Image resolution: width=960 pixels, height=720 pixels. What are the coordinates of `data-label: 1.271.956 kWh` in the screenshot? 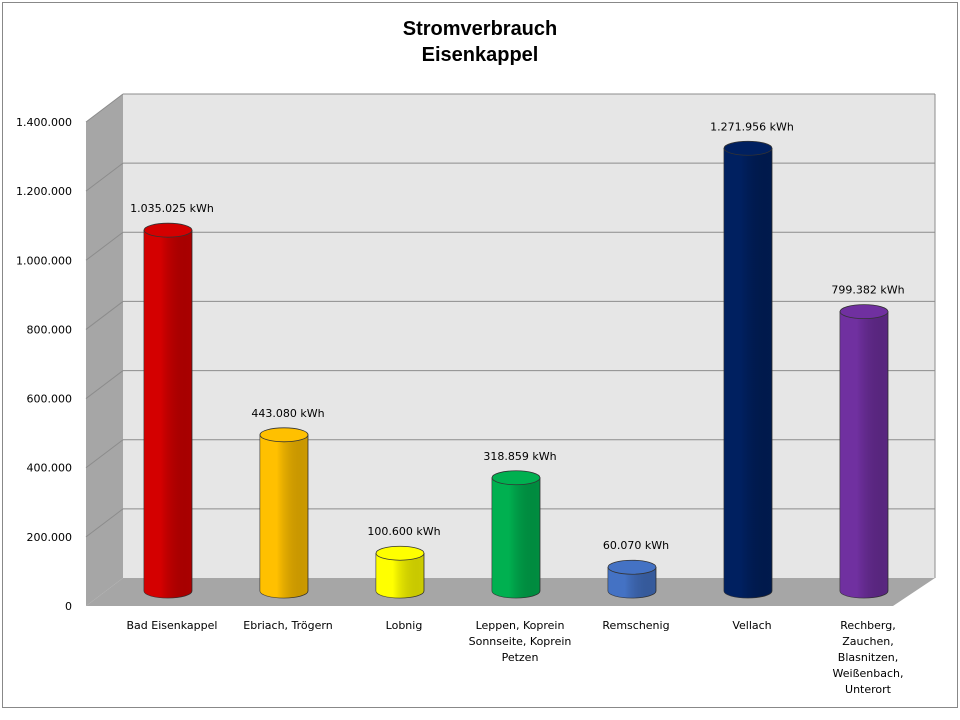 It's located at (752, 126).